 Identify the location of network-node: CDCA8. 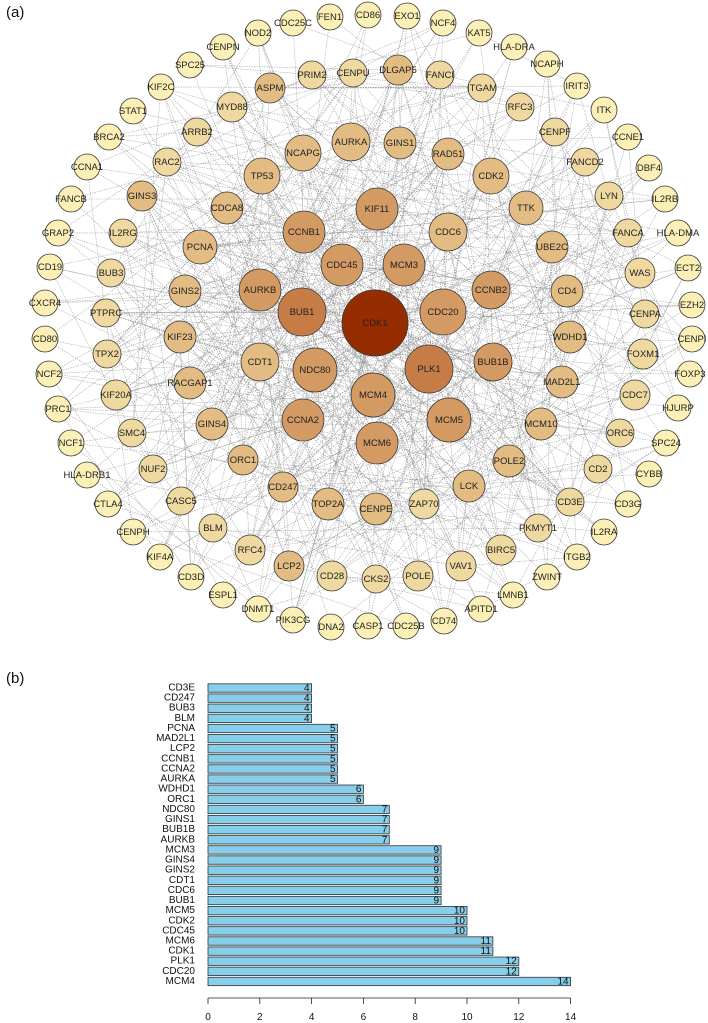
(227, 208).